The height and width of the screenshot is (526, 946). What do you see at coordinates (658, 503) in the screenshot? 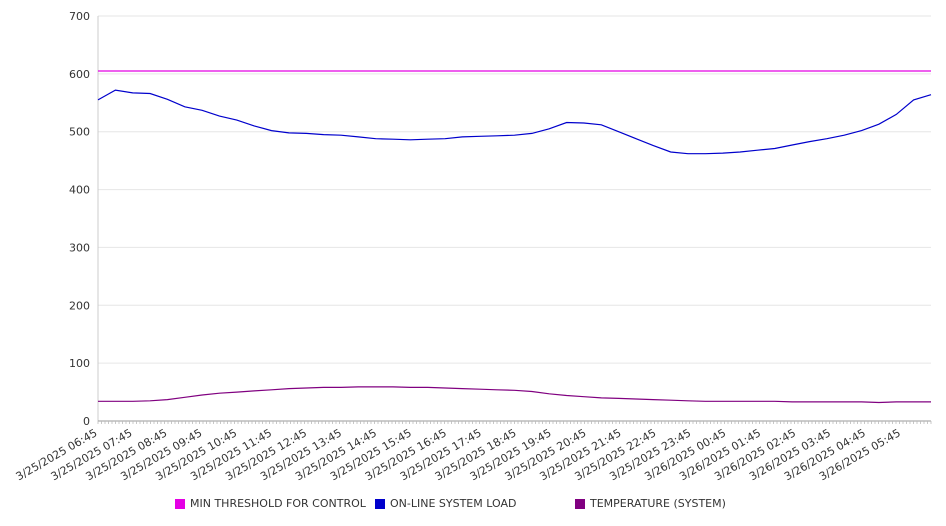
I see `legend-label-temperature: TEMPERATURE (SYSTEM)` at bounding box center [658, 503].